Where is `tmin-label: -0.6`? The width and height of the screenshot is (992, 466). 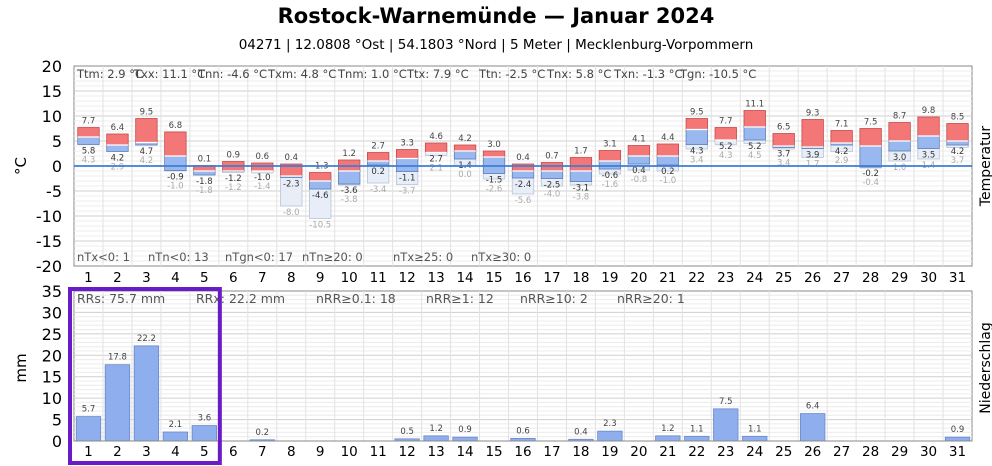 tmin-label: -0.6 is located at coordinates (610, 176).